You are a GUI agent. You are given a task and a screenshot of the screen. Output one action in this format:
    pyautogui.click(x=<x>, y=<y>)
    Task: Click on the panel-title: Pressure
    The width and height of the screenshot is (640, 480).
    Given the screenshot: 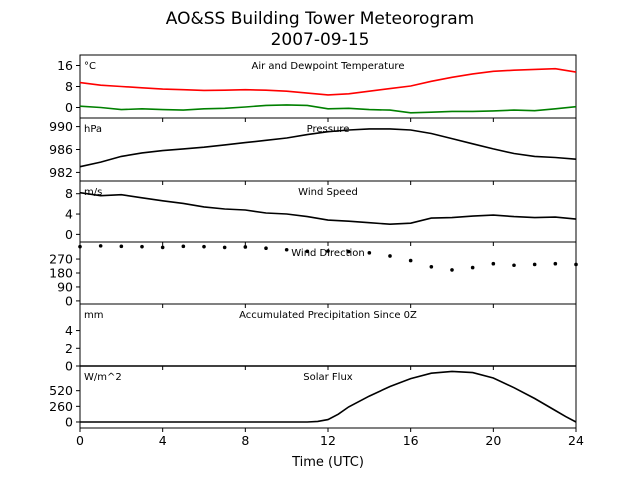 What is the action you would take?
    pyautogui.click(x=328, y=129)
    